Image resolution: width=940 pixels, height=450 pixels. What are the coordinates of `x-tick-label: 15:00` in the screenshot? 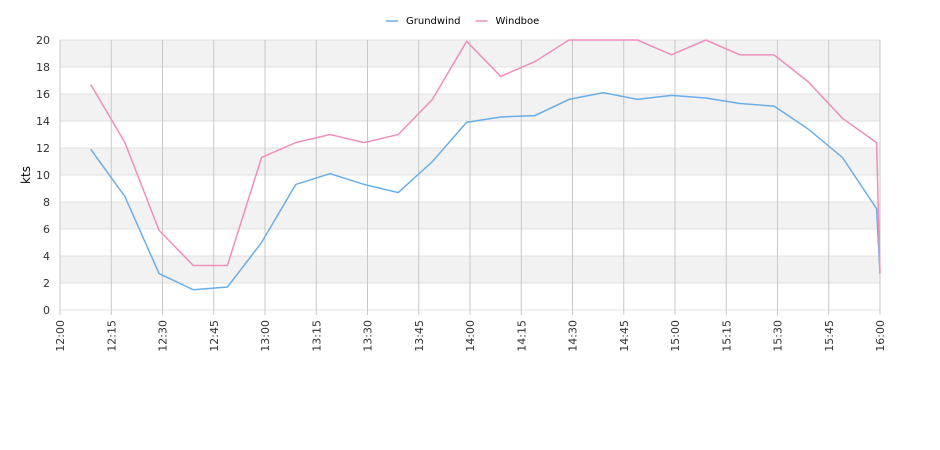 It's located at (675, 336).